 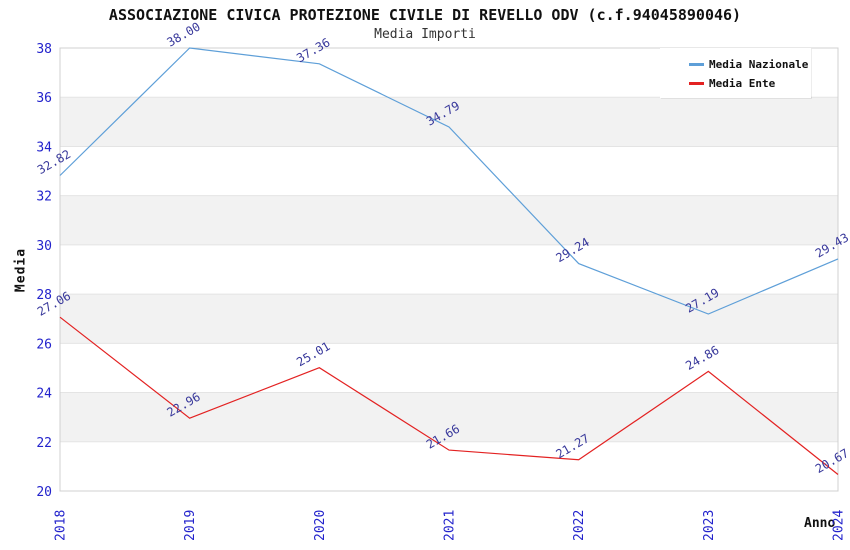 What do you see at coordinates (44, 147) in the screenshot?
I see `y-tick-label: 34` at bounding box center [44, 147].